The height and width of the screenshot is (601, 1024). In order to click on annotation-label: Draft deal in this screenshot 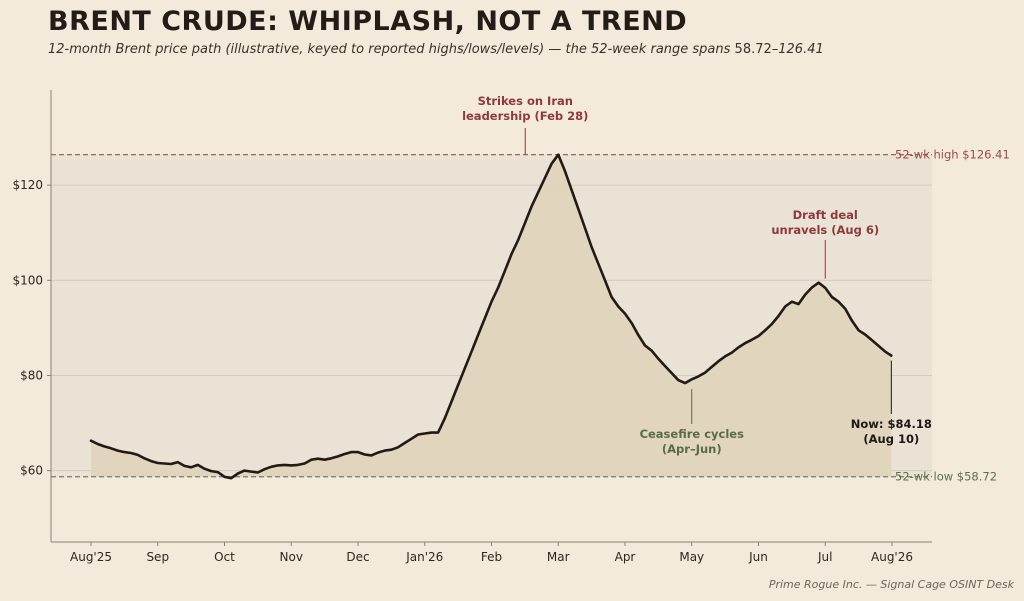, I will do `click(825, 215)`.